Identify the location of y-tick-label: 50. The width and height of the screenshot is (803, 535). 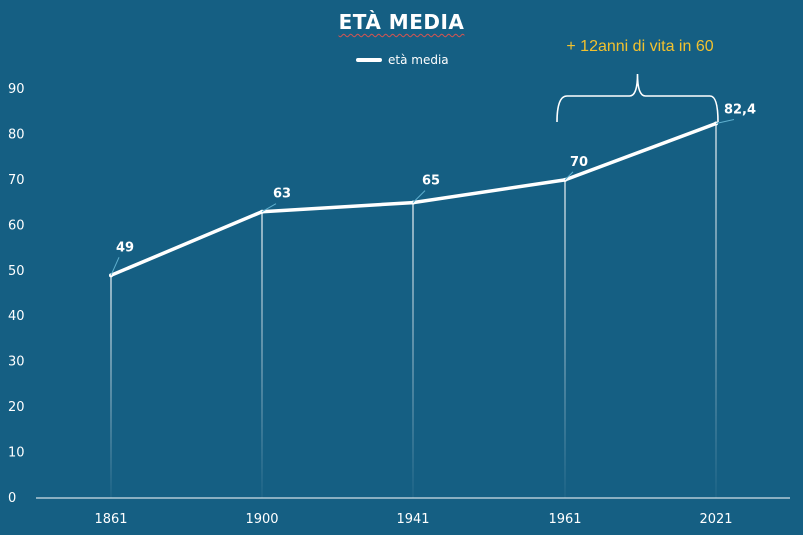
(16, 271).